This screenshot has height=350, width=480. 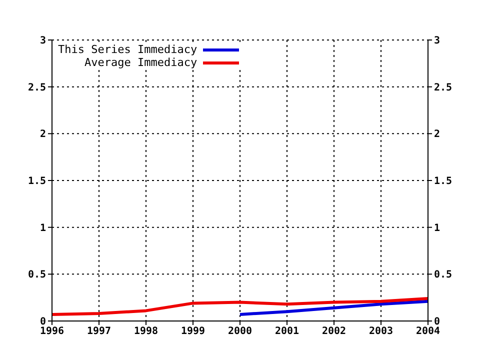 What do you see at coordinates (437, 134) in the screenshot?
I see `y2-tick-label: 2` at bounding box center [437, 134].